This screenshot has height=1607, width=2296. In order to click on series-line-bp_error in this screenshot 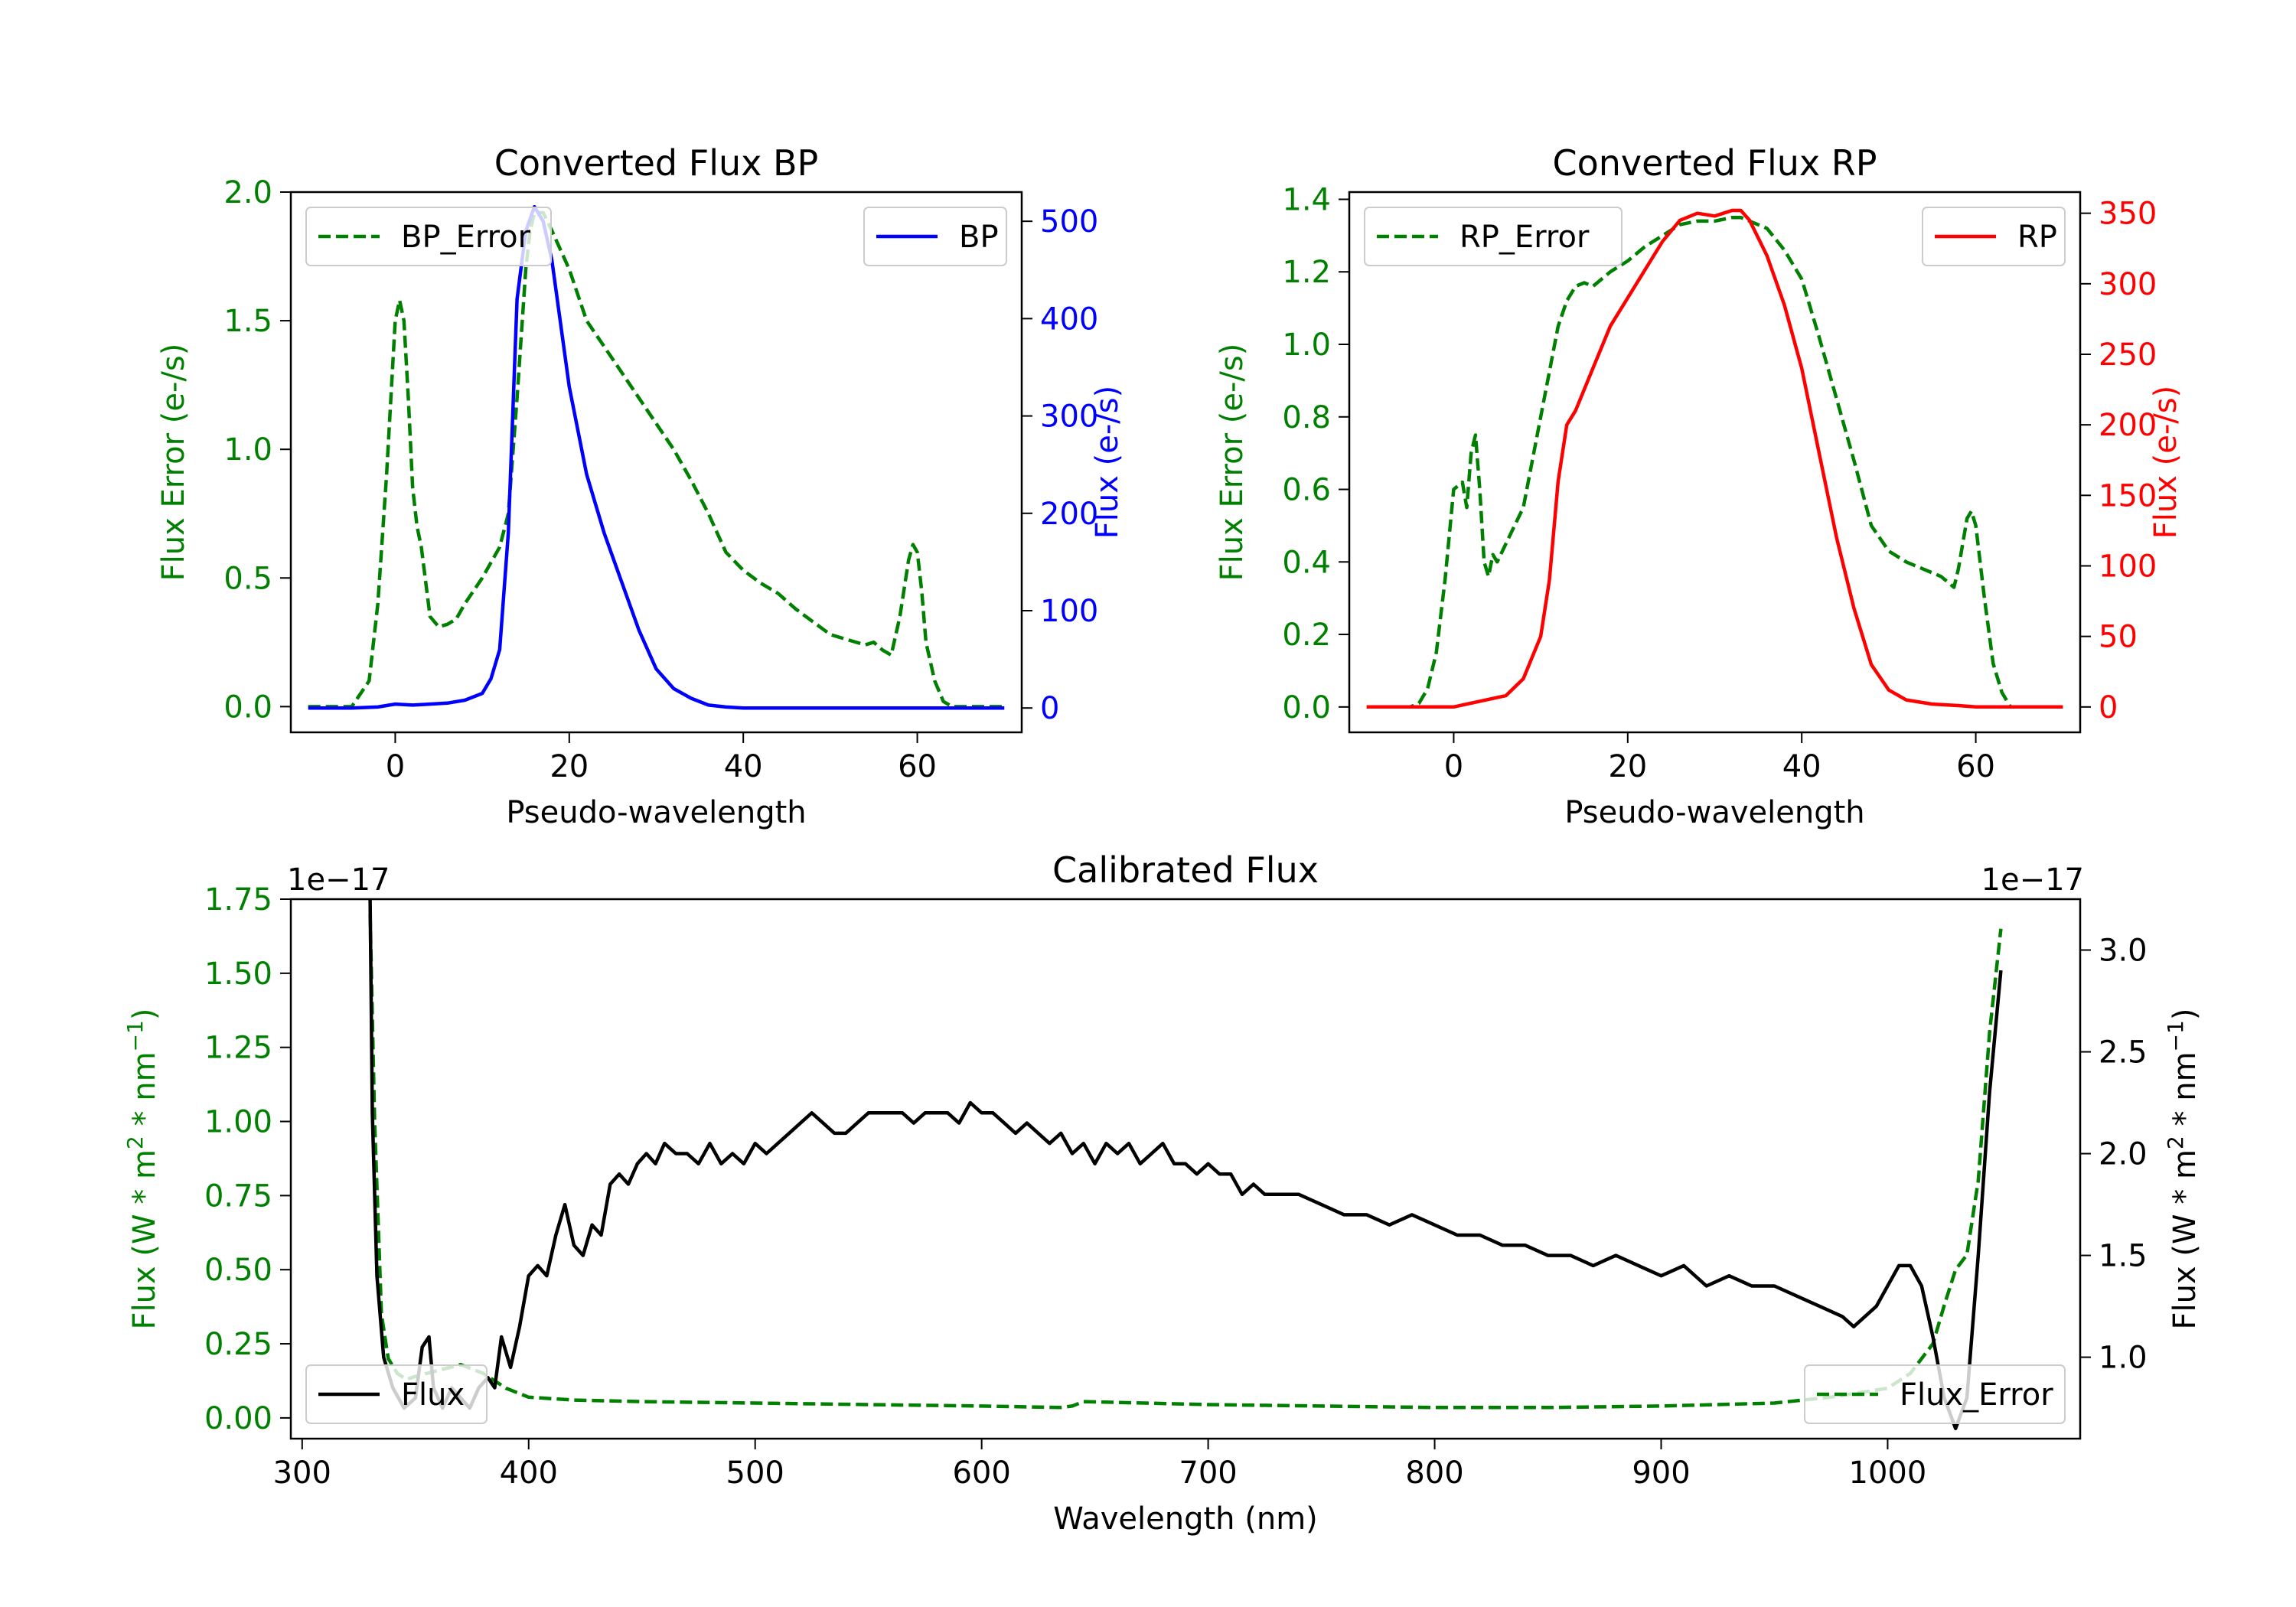, I will do `click(656, 460)`.